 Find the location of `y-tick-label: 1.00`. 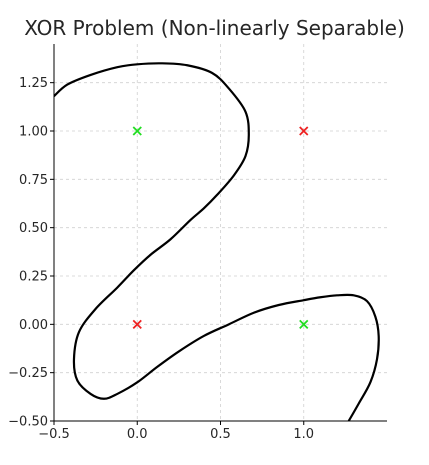

y-tick-label: 1.00 is located at coordinates (33, 132).